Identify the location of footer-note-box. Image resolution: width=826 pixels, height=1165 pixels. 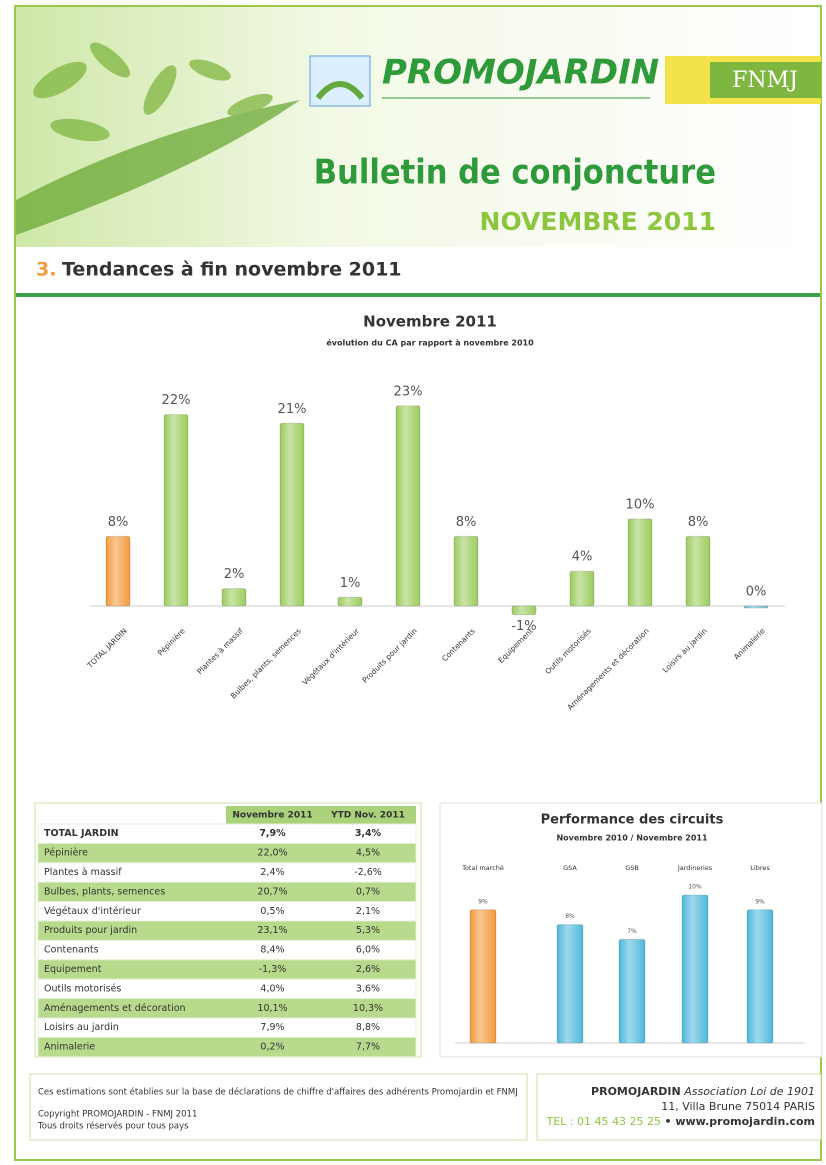
(278, 1107).